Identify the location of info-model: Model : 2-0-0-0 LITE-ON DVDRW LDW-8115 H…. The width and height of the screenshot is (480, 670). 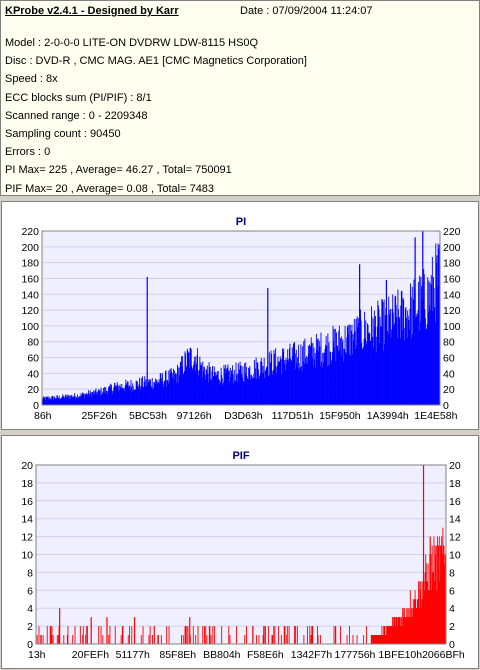
(132, 43).